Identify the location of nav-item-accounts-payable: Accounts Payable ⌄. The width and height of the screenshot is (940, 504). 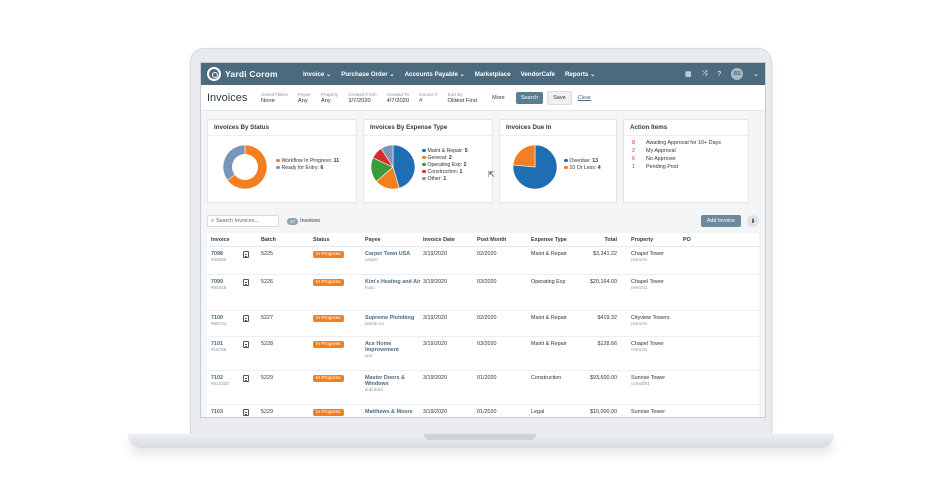
(434, 74).